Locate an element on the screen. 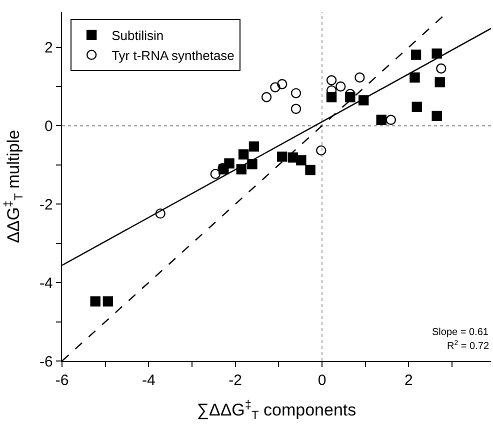  x-tick-label: -4 is located at coordinates (149, 381).